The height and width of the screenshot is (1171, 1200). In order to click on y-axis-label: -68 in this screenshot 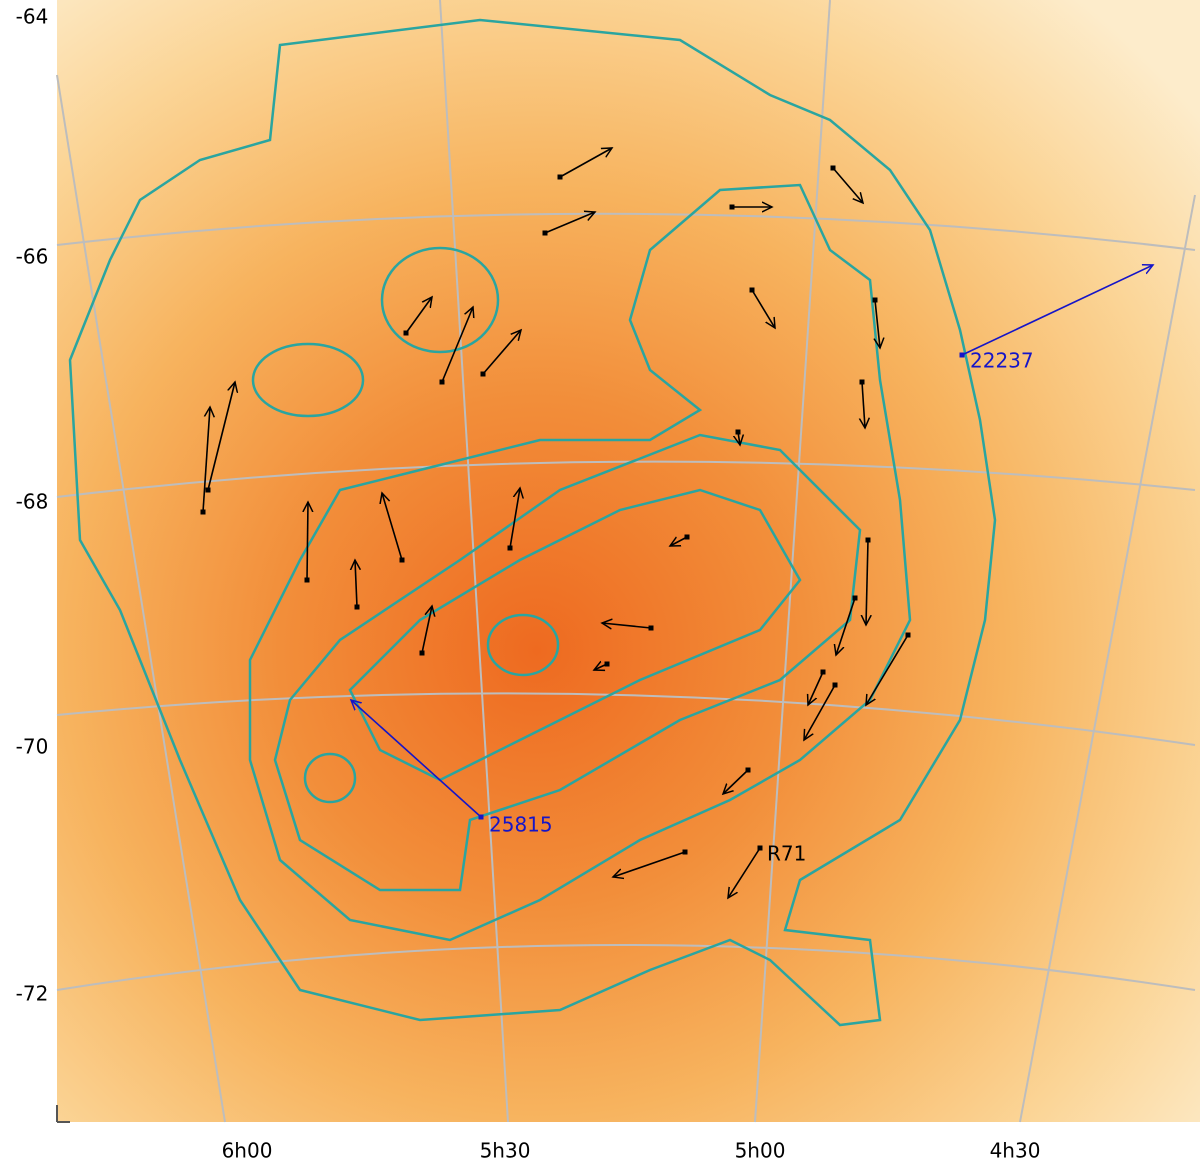, I will do `click(32, 502)`.